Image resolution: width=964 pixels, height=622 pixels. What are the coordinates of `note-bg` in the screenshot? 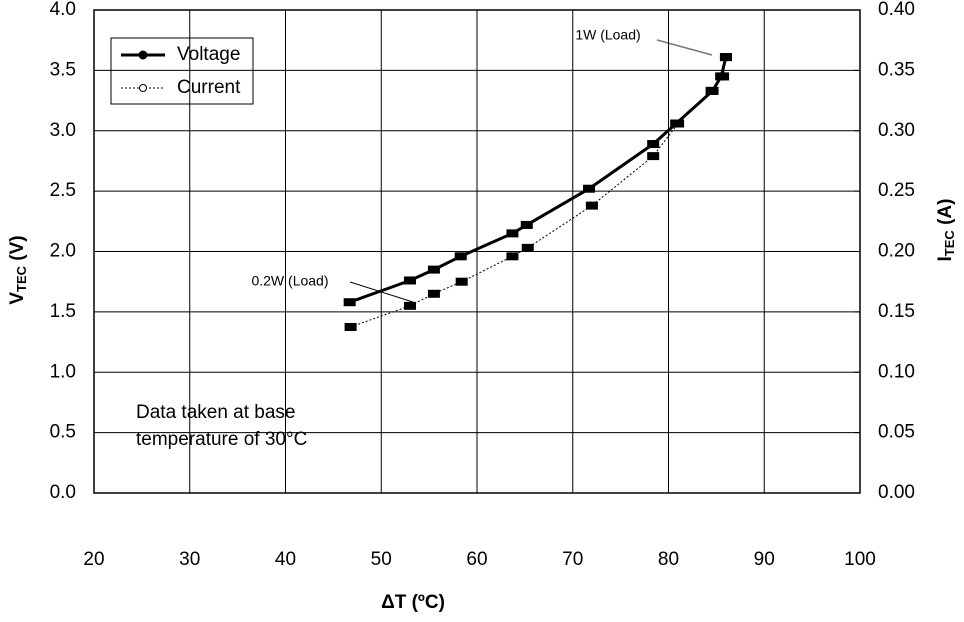 It's located at (233, 434).